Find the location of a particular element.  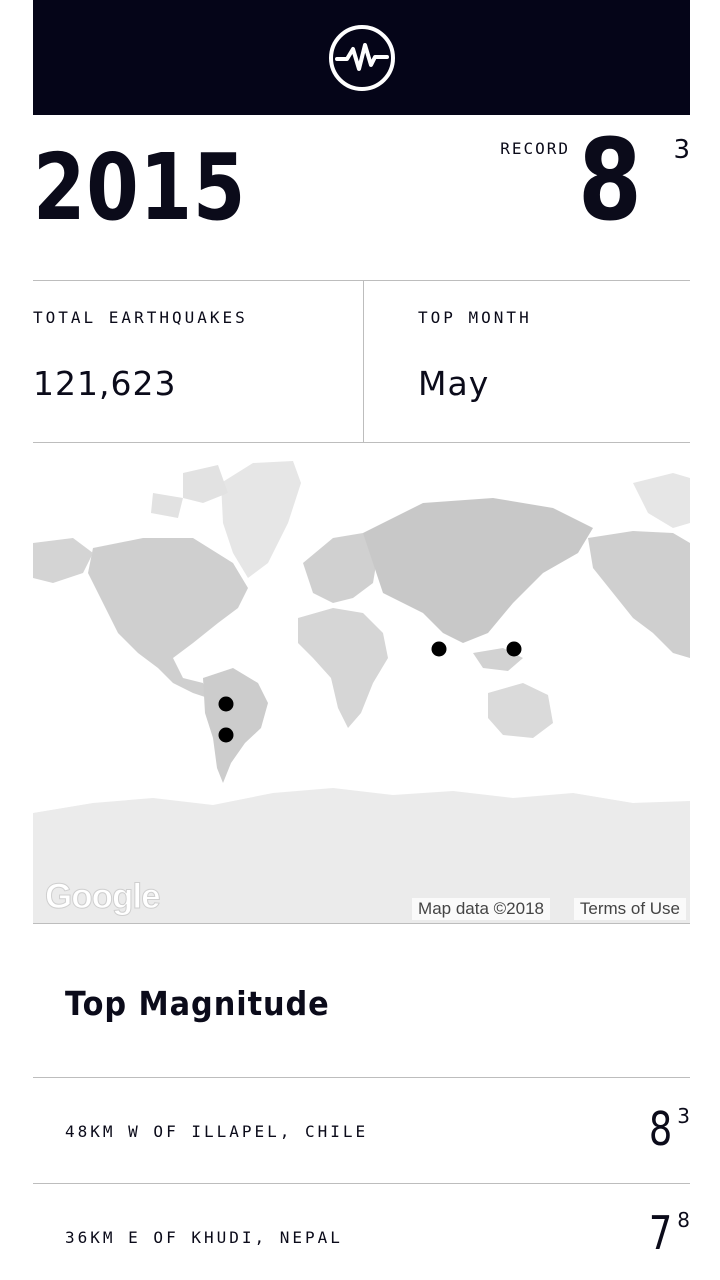

quake-magnitude: 7 is located at coordinates (660, 1233).